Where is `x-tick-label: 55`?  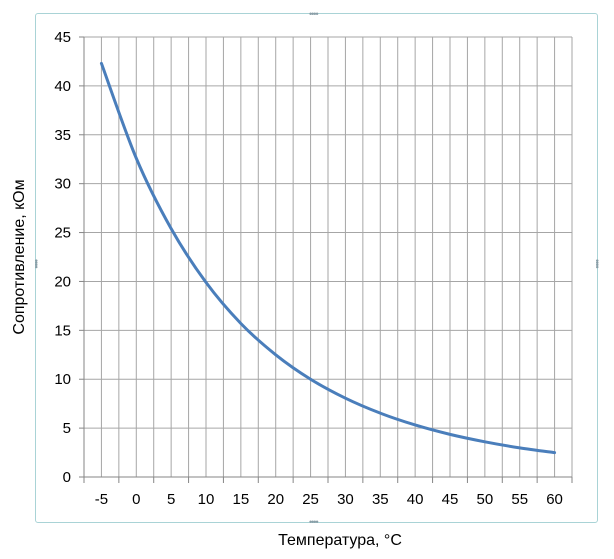
x-tick-label: 55 is located at coordinates (519, 499).